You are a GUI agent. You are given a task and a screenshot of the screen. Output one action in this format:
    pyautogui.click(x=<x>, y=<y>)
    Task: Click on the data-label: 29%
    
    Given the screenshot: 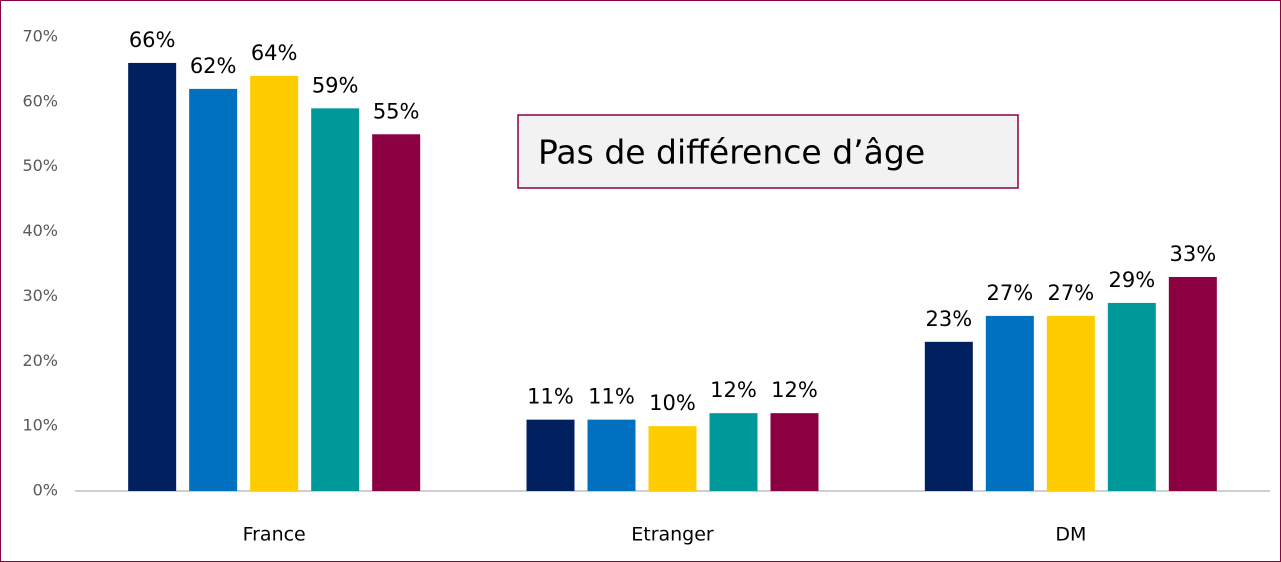 What is the action you would take?
    pyautogui.click(x=1131, y=280)
    